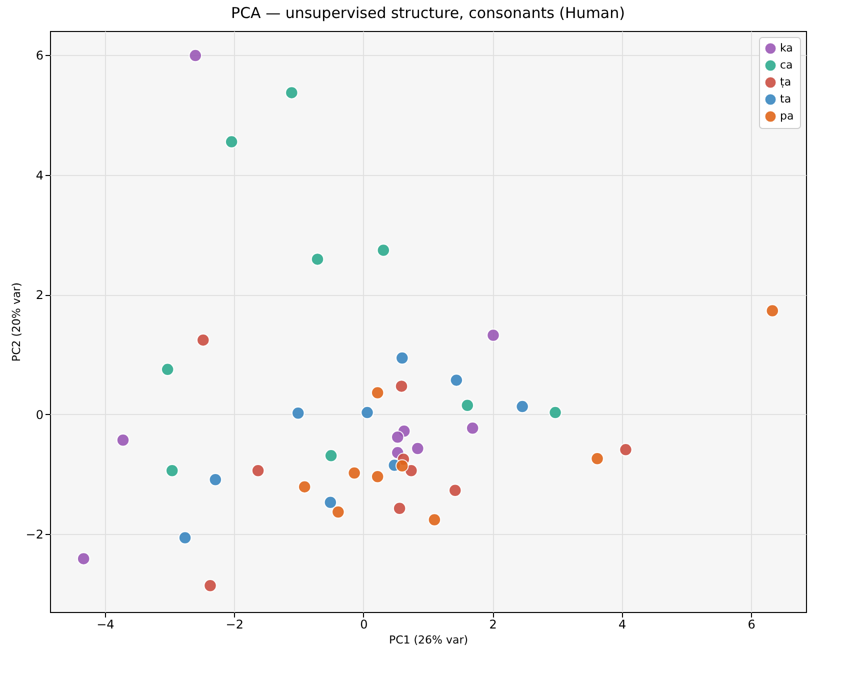 Image resolution: width=843 pixels, height=686 pixels. What do you see at coordinates (235, 625) in the screenshot?
I see `x-tick-label: −2` at bounding box center [235, 625].